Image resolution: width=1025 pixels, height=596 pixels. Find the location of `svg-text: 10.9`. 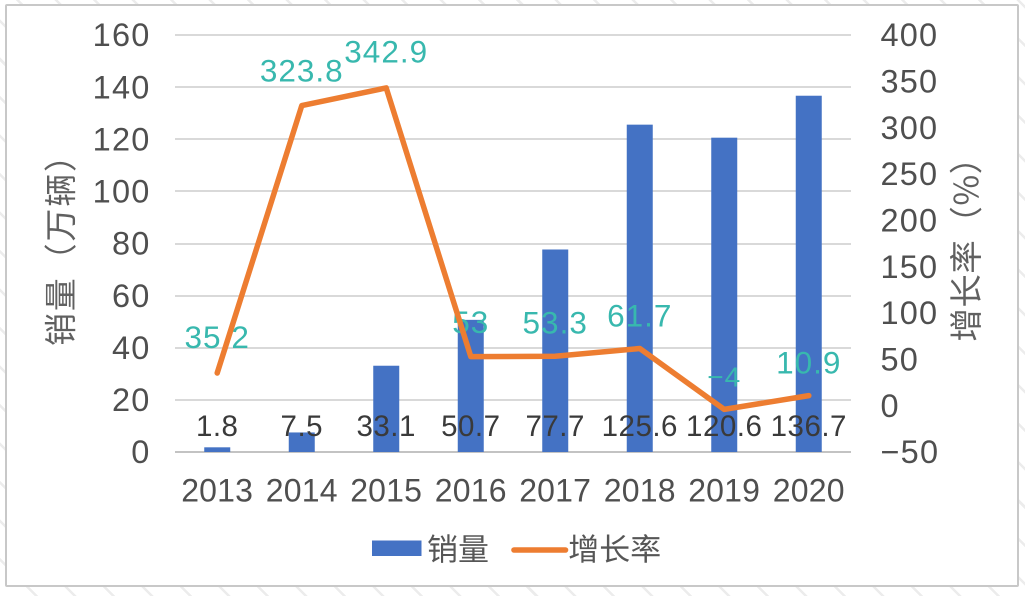

svg-text: 10.9 is located at coordinates (808, 363).